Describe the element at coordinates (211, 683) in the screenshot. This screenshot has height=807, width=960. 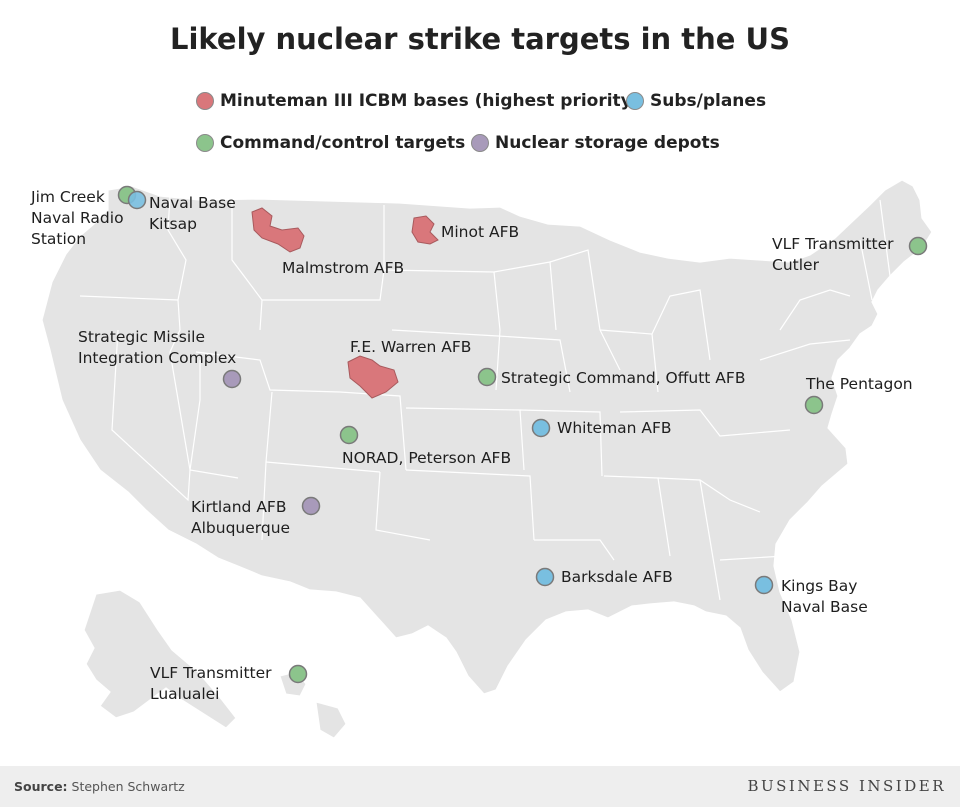
I see `label-vlf-lualualei: VLF Transmitter Lualualei` at that location.